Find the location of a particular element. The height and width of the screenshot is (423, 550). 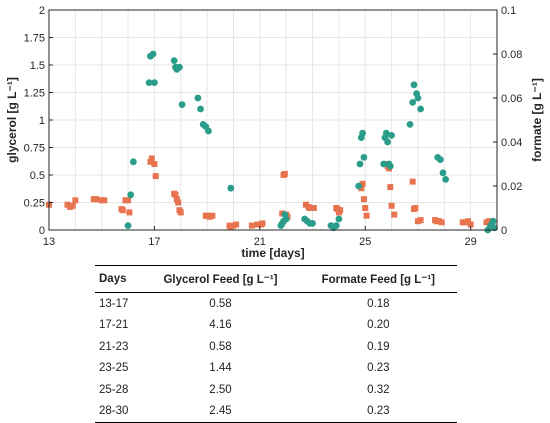

y-axis-left-label: glycerol [g L⁻¹] is located at coordinates (12, 120).